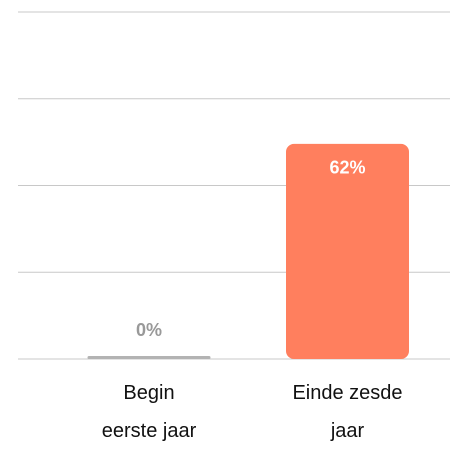  Describe the element at coordinates (149, 412) in the screenshot. I see `x-tick-label: Begin eerste jaar` at that location.